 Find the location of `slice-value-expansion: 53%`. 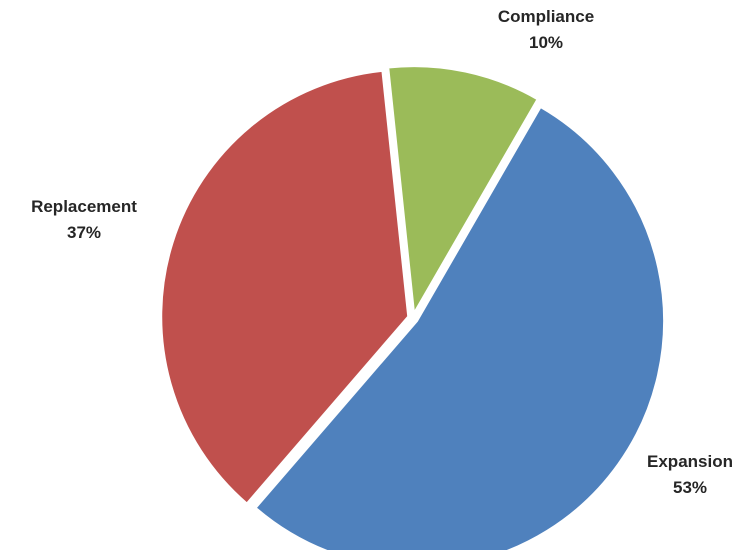

slice-value-expansion: 53% is located at coordinates (690, 487).